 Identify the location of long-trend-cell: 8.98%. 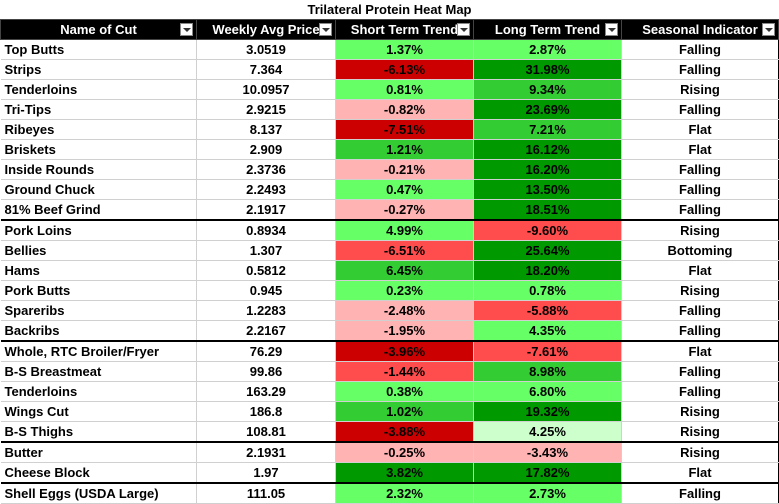
(547, 371).